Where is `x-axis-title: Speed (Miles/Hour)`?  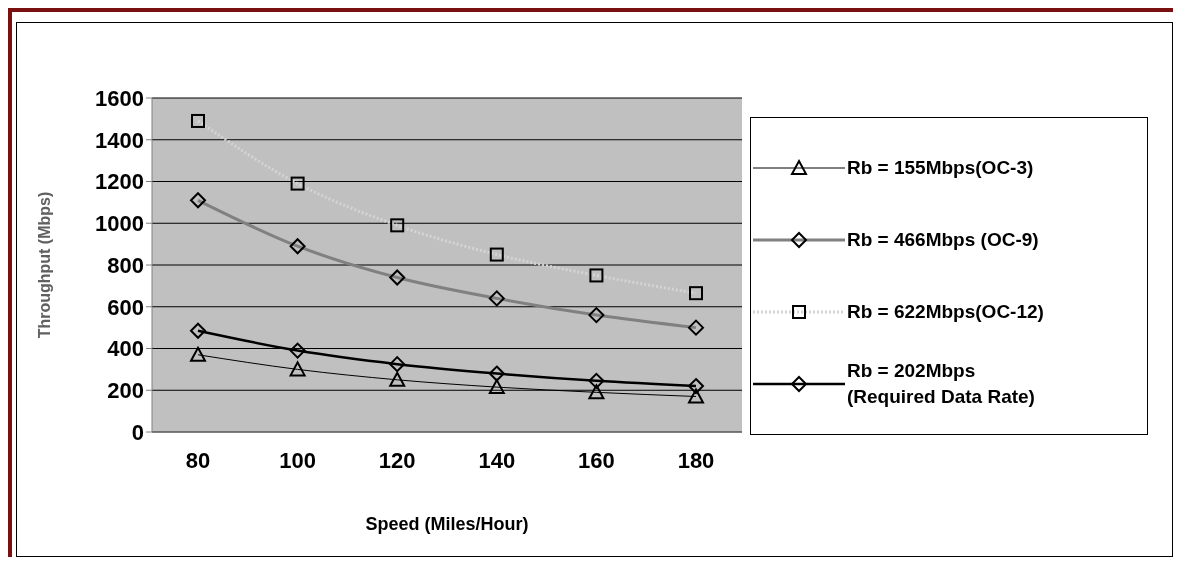 x-axis-title: Speed (Miles/Hour) is located at coordinates (447, 524).